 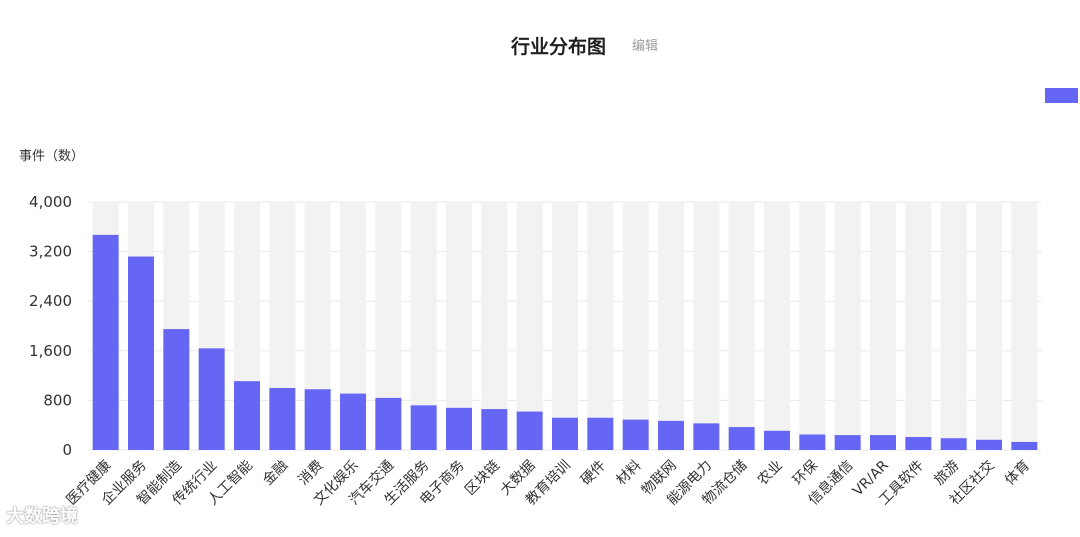 What do you see at coordinates (310, 473) in the screenshot?
I see `x-category-label: 消费` at bounding box center [310, 473].